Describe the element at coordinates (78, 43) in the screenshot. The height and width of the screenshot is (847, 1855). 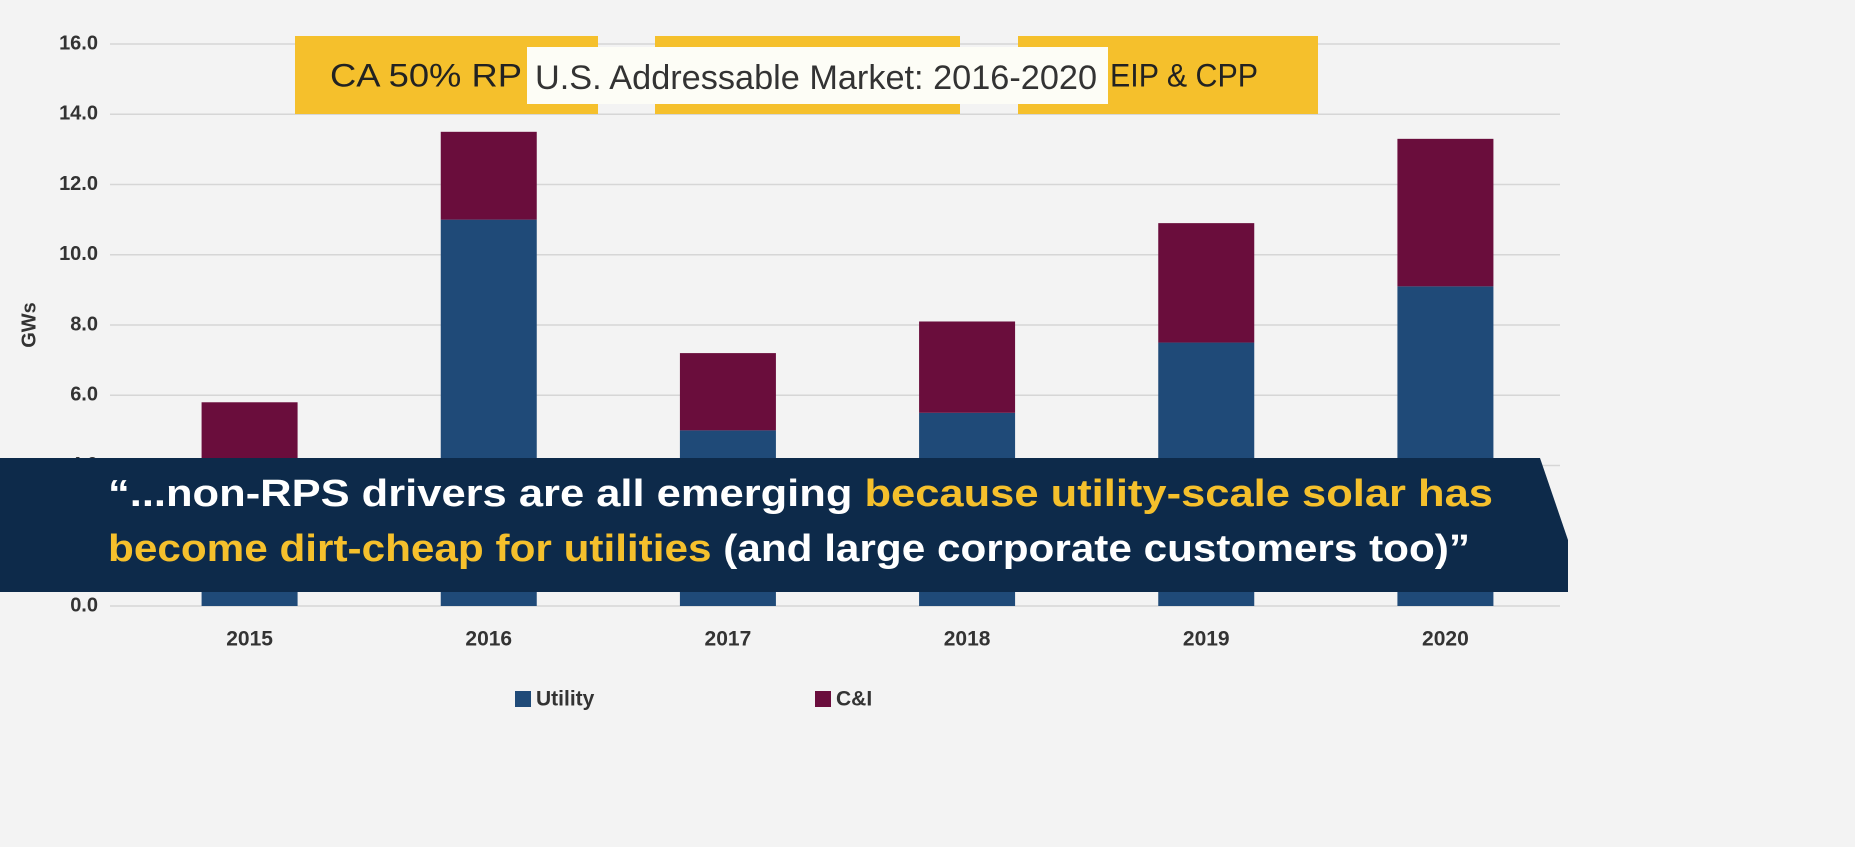
I see `y-tick-label: 16.0` at that location.